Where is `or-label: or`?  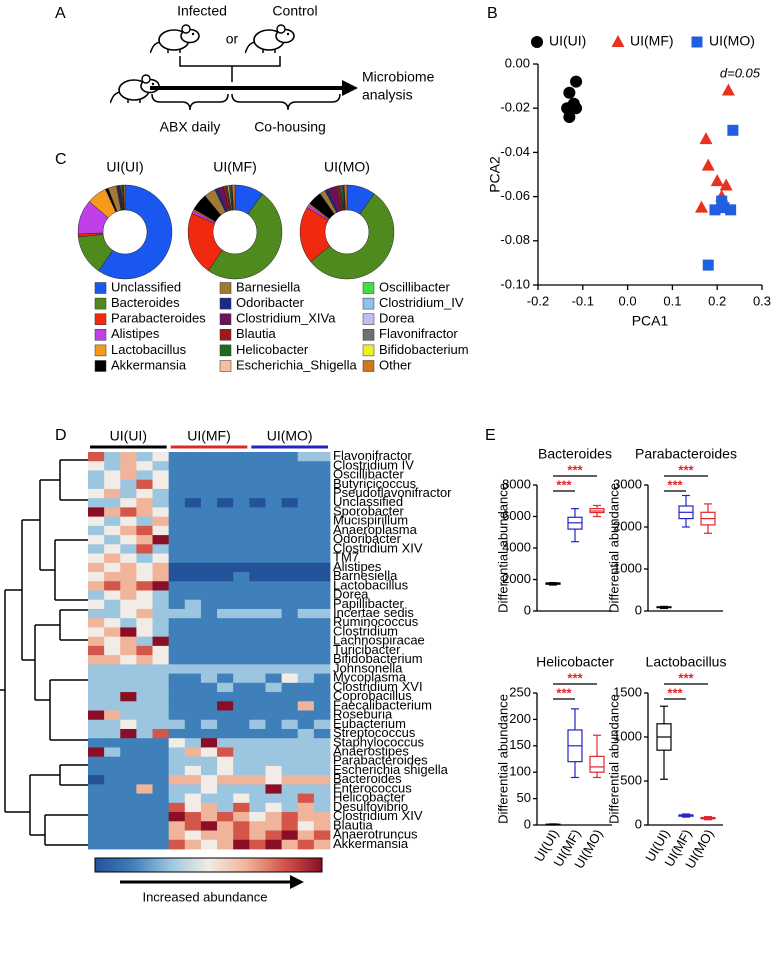
or-label: or is located at coordinates (232, 39).